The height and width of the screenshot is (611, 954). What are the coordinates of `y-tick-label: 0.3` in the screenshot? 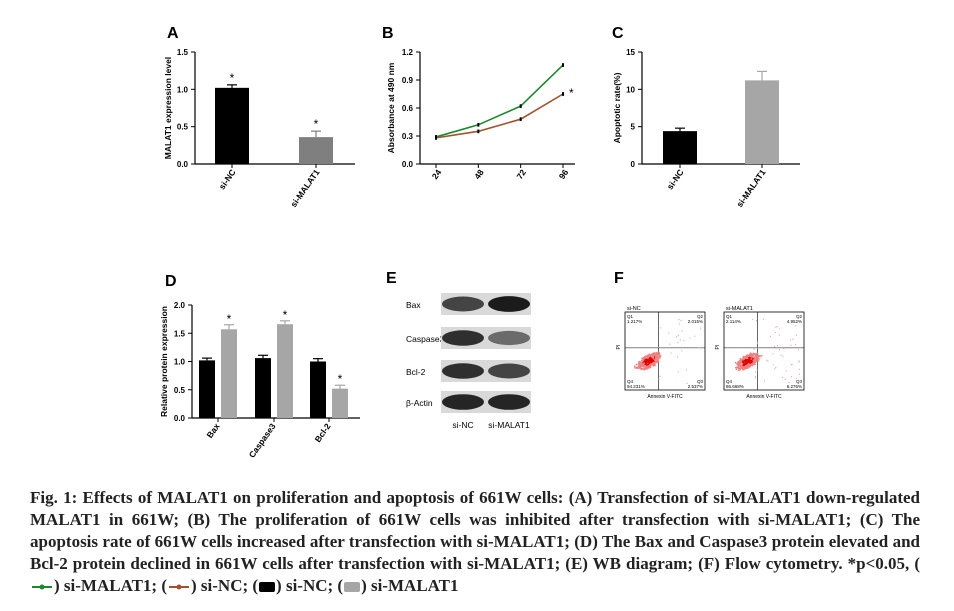 It's located at (408, 136).